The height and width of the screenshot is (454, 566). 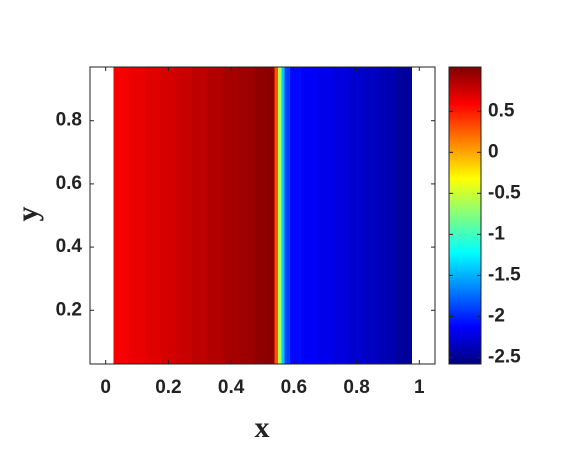 I want to click on y-tick-label: 0.4, so click(x=69, y=246).